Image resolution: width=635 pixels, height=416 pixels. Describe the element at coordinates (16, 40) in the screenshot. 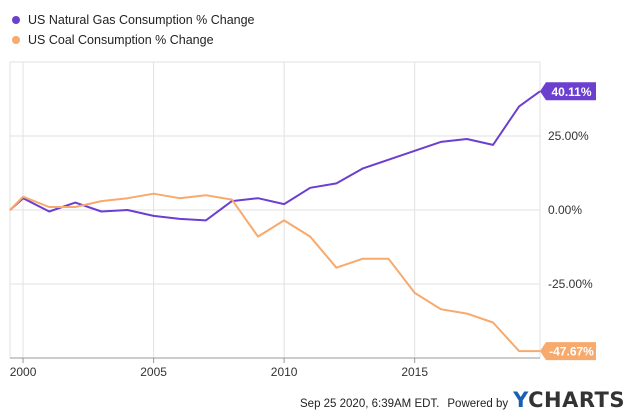

I see `legend-marker-coal` at that location.